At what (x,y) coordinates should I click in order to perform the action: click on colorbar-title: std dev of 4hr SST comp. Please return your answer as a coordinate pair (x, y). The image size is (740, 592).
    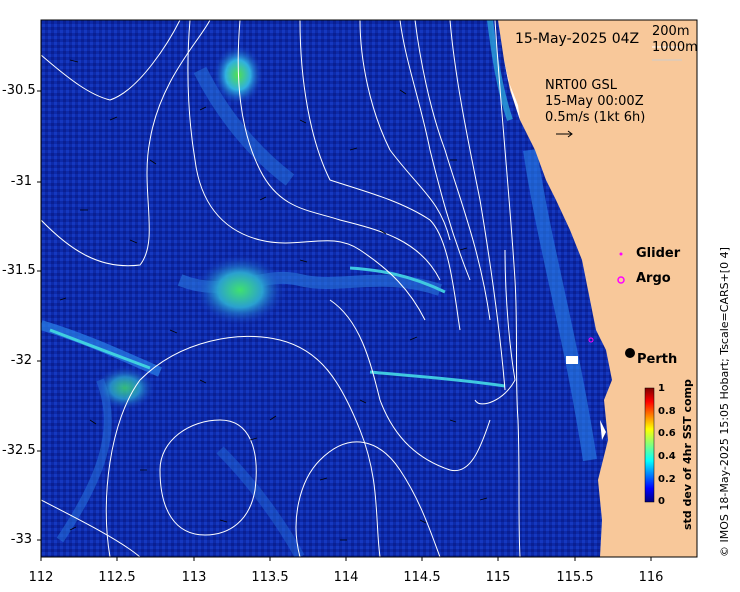
    Looking at the image, I should click on (687, 454).